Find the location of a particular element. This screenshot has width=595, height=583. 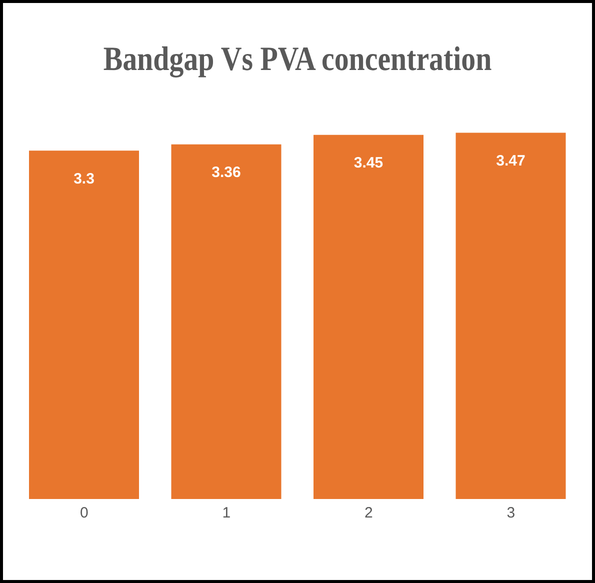

data-label: 3.36 is located at coordinates (226, 172).